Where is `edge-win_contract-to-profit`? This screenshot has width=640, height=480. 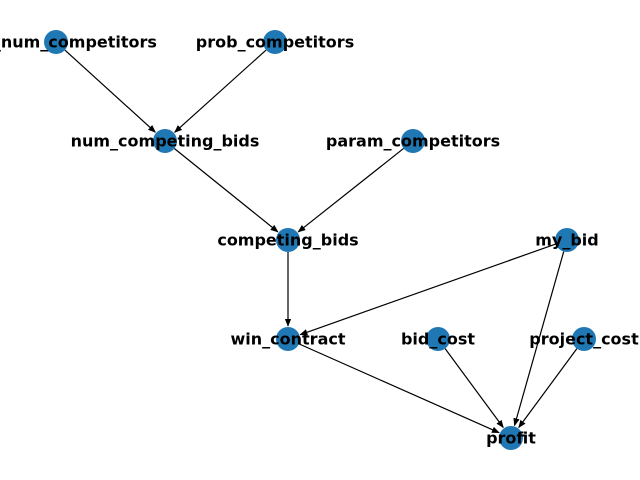
edge-win_contract-to-profit is located at coordinates (399, 388).